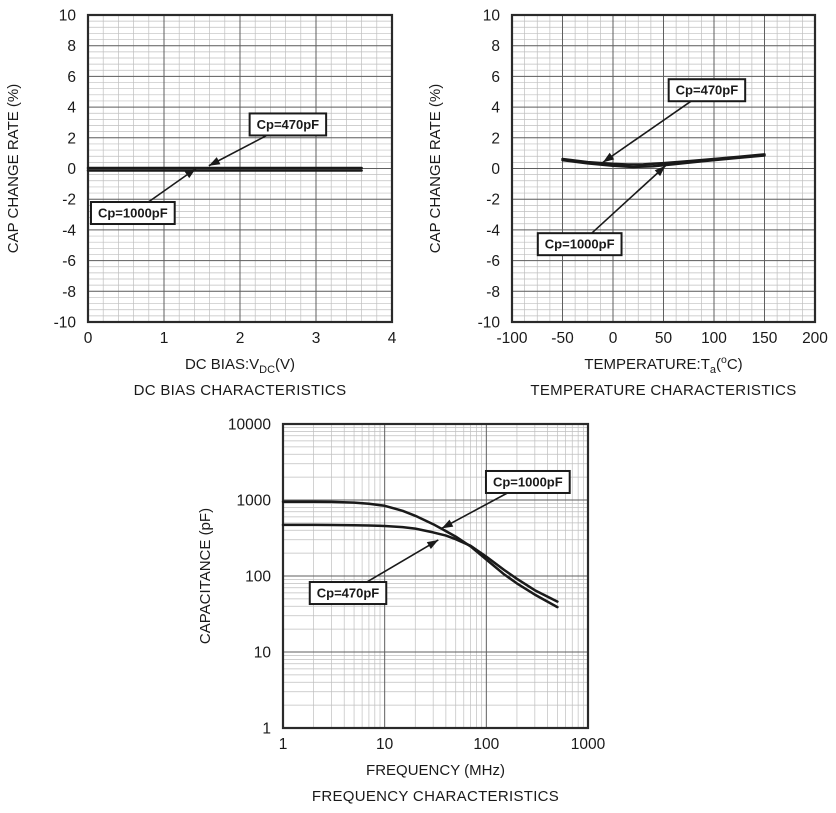 This screenshot has height=813, width=836. I want to click on y-axis-tick-labels: 10000 1000 100 10 1, so click(249, 577).